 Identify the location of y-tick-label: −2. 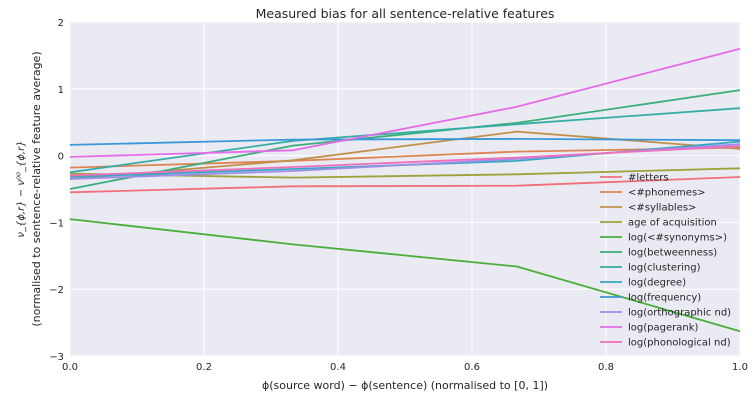
(56, 290).